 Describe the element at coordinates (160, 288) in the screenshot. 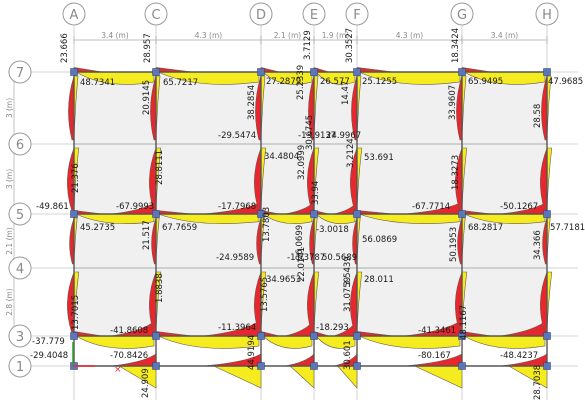

I see `moment-value-label: 1.8838` at that location.